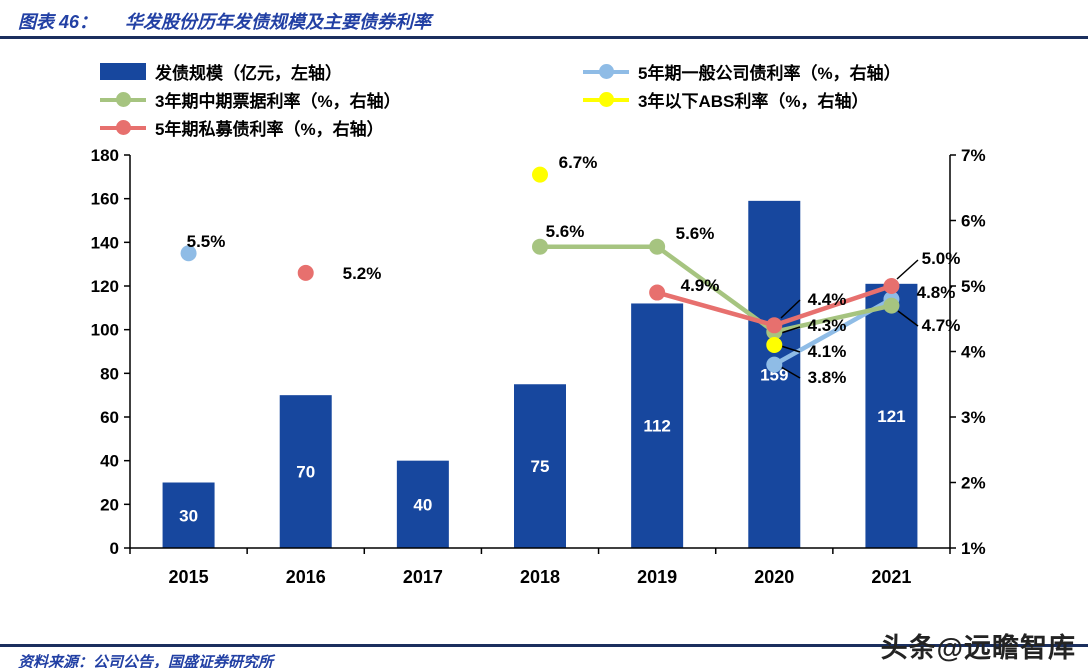 Image resolution: width=1088 pixels, height=668 pixels. Describe the element at coordinates (753, 101) in the screenshot. I see `legend-label: 3年以下ABS利率（%，右轴）` at that location.